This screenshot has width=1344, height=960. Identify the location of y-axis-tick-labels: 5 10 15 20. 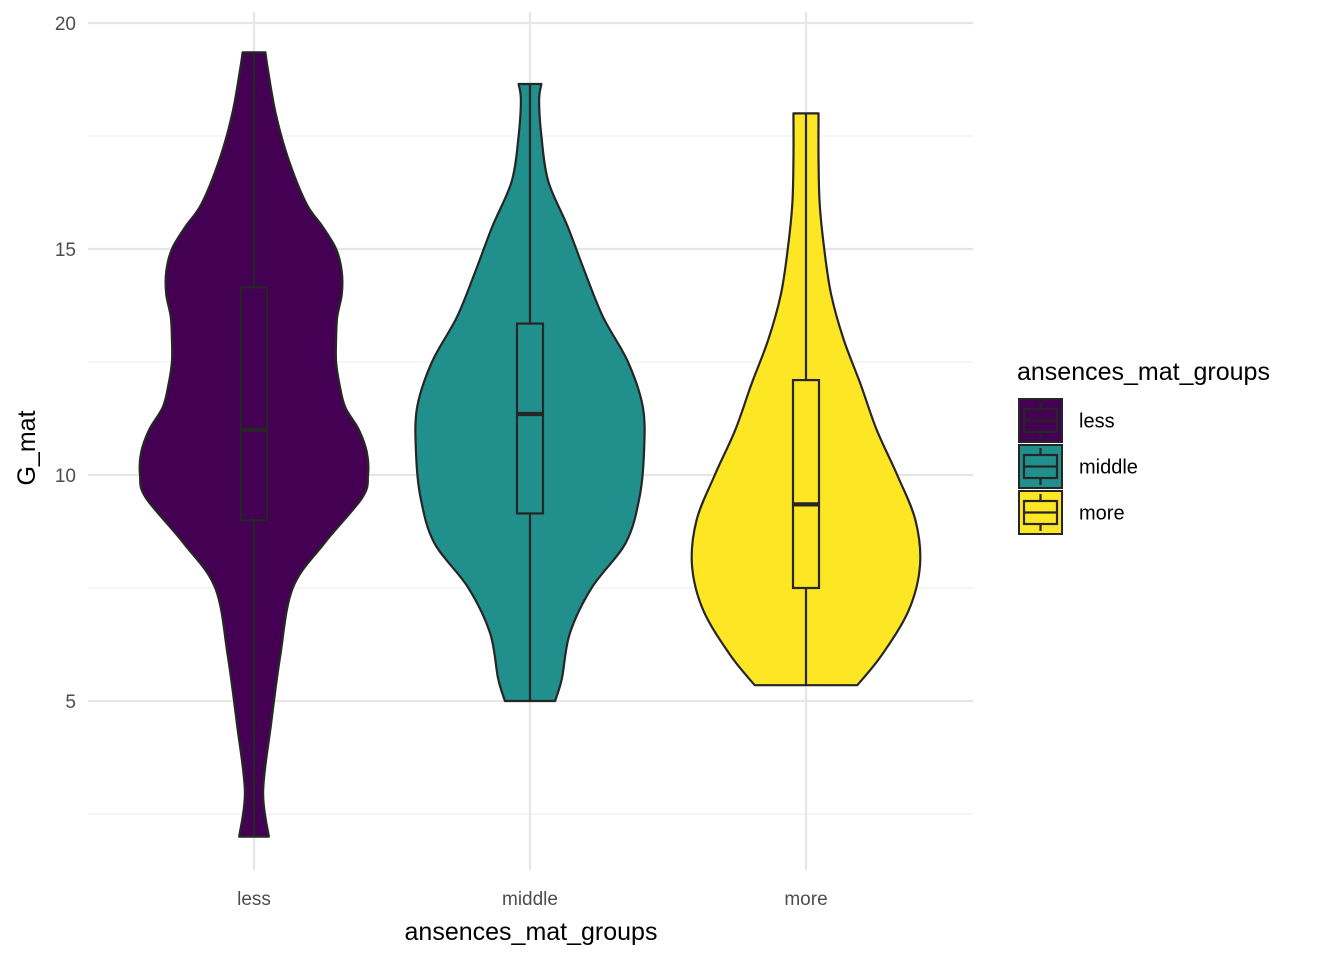
(65, 363).